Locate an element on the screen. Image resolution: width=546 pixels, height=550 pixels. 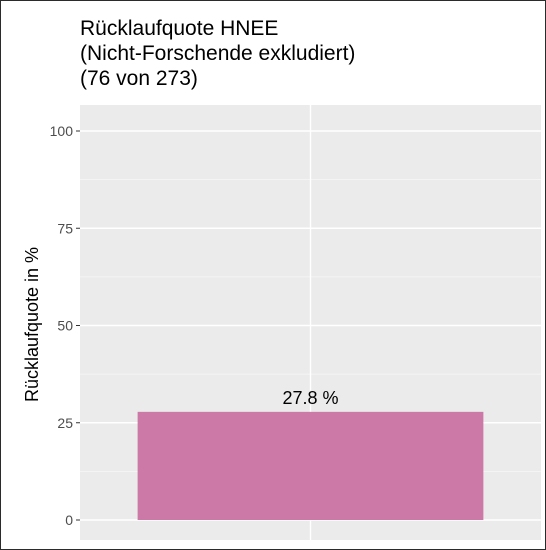
chart-title-line-3: (76 von 273) is located at coordinates (139, 78).